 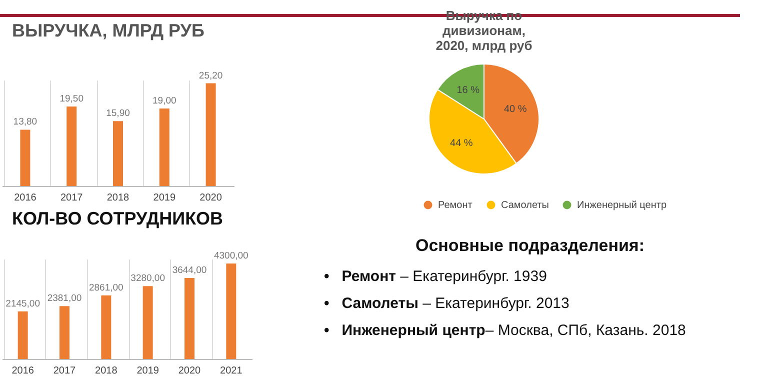 I want to click on legend-label: Инженерный центр, so click(x=622, y=205).